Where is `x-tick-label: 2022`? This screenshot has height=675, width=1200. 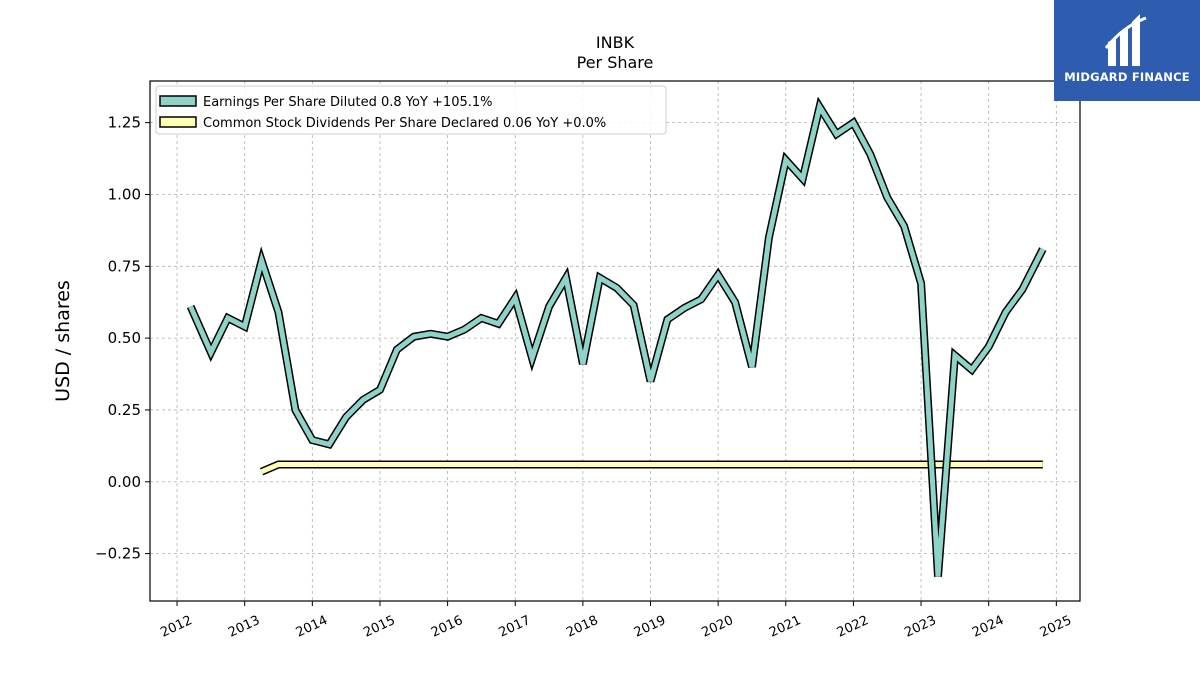 x-tick-label: 2022 is located at coordinates (853, 627).